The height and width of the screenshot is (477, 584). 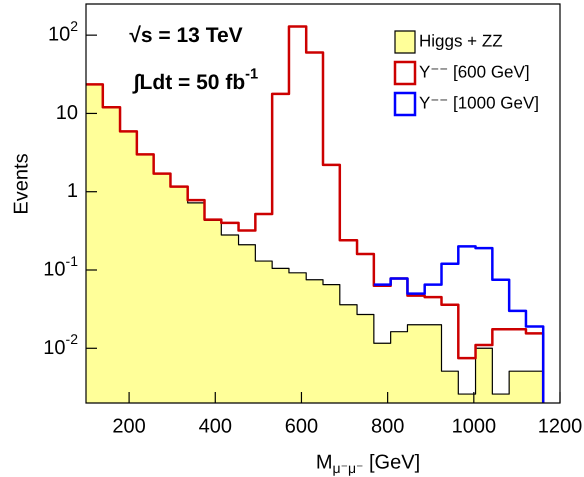 I want to click on annotation: √s = 13 TeV, so click(x=186, y=35).